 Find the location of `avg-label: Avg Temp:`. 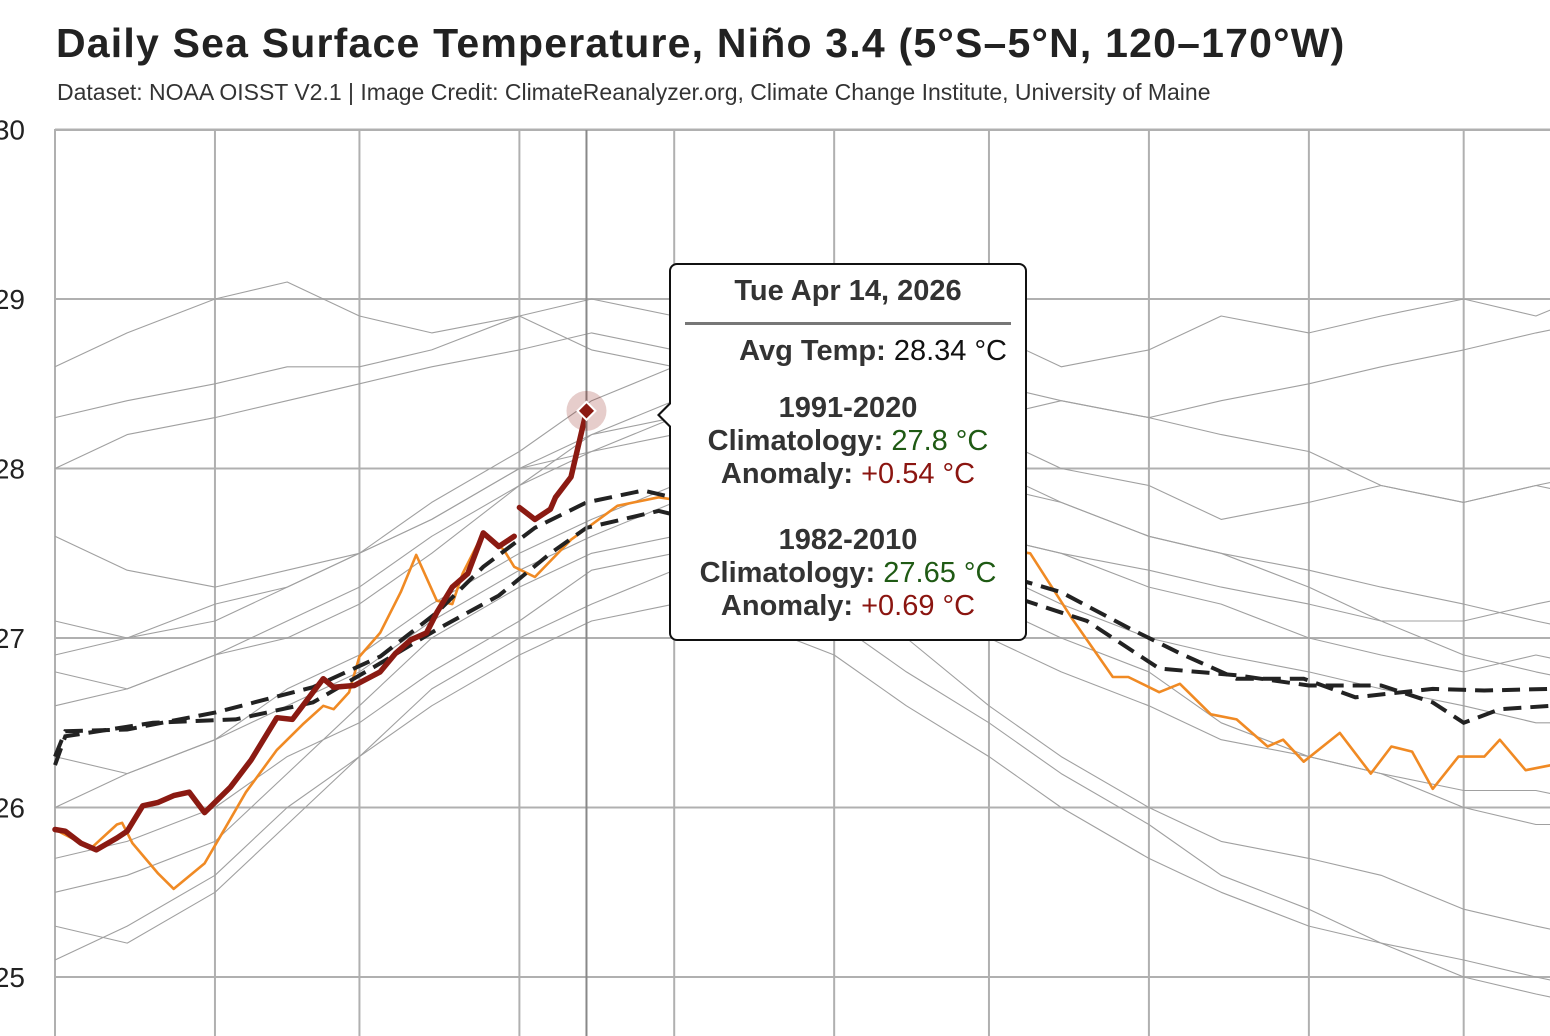

avg-label: Avg Temp: is located at coordinates (812, 351).